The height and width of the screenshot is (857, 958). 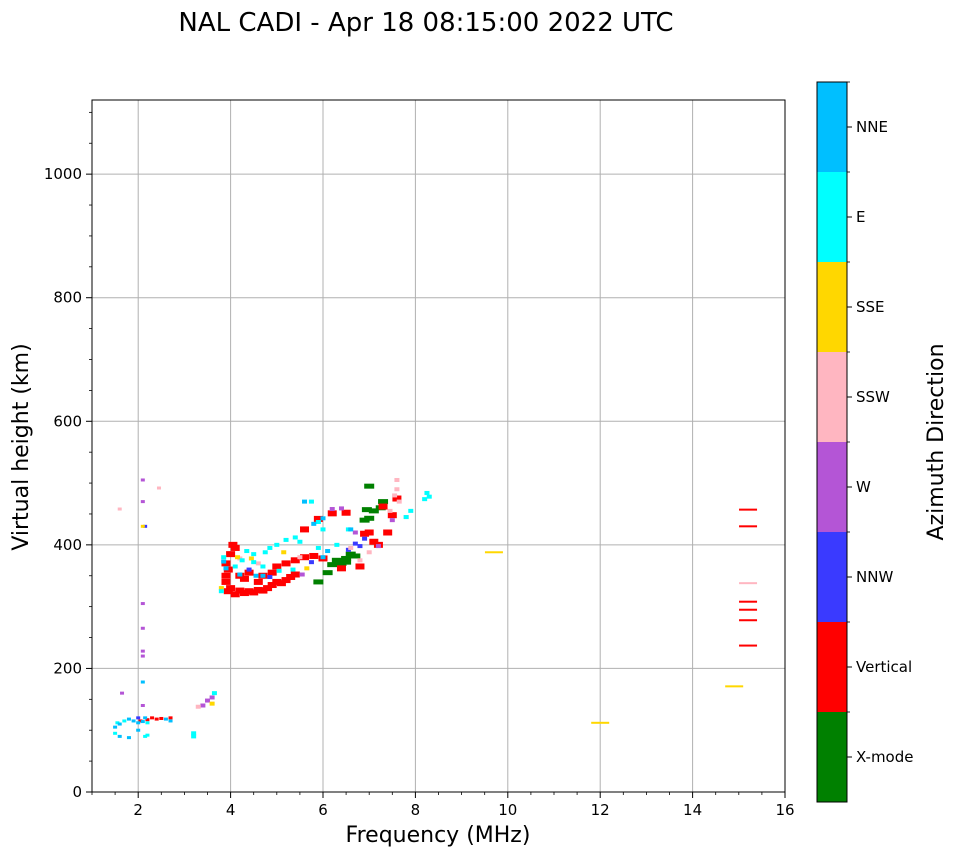 I want to click on x-tick-label: 10, so click(x=507, y=810).